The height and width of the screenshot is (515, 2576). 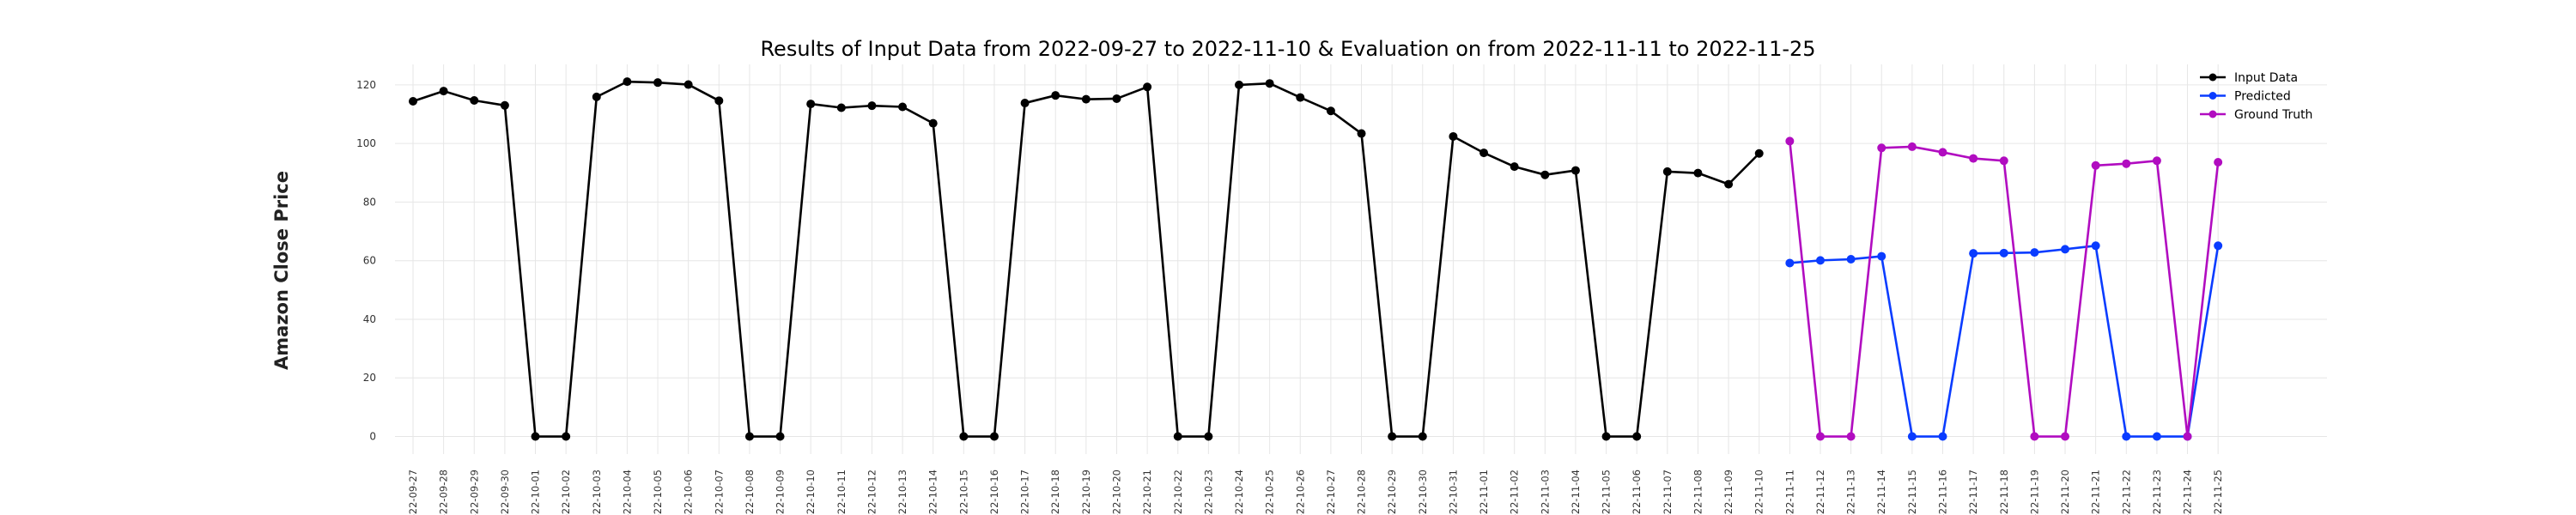 I want to click on legend-item-input-data: Input Data, so click(x=2249, y=78).